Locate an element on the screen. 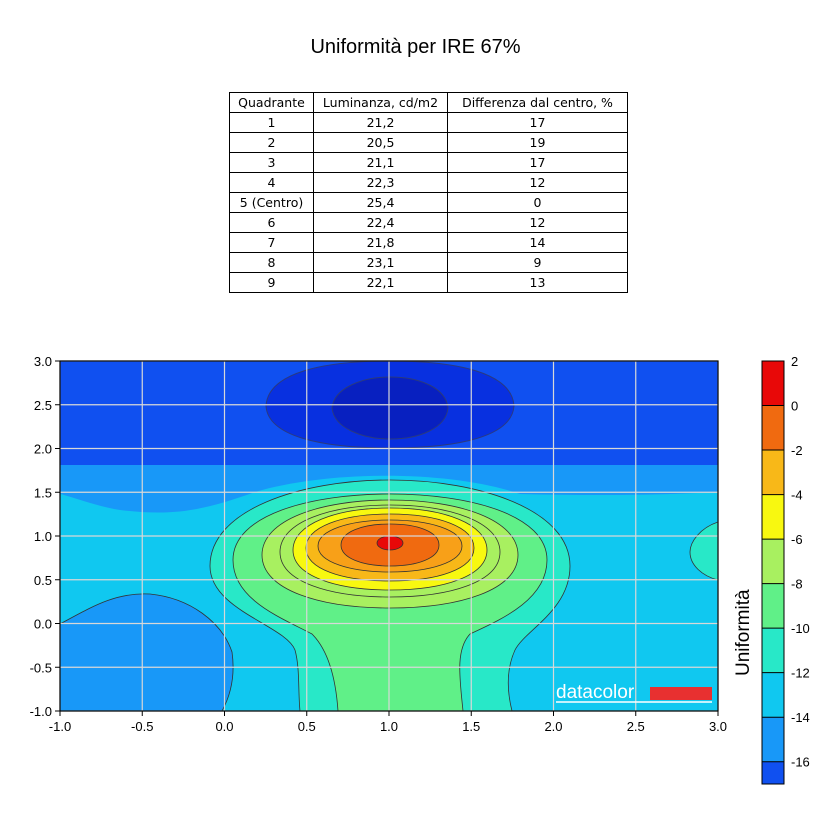 The image size is (831, 831). y-tick-label: 2.0 is located at coordinates (43, 449).